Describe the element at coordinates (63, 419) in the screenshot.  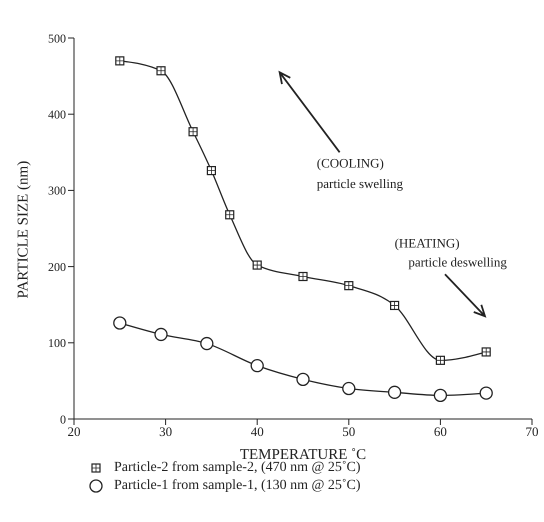
I see `y-tick-label: 0` at that location.